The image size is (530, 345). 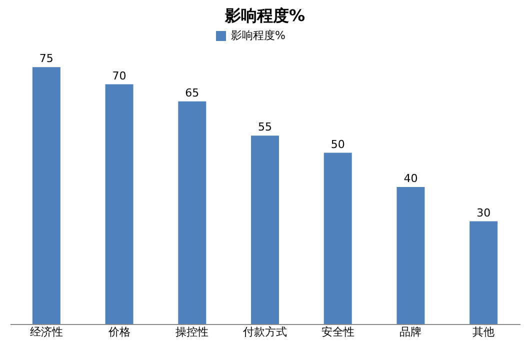 I want to click on x-tick-label: 经济性, so click(x=46, y=332).